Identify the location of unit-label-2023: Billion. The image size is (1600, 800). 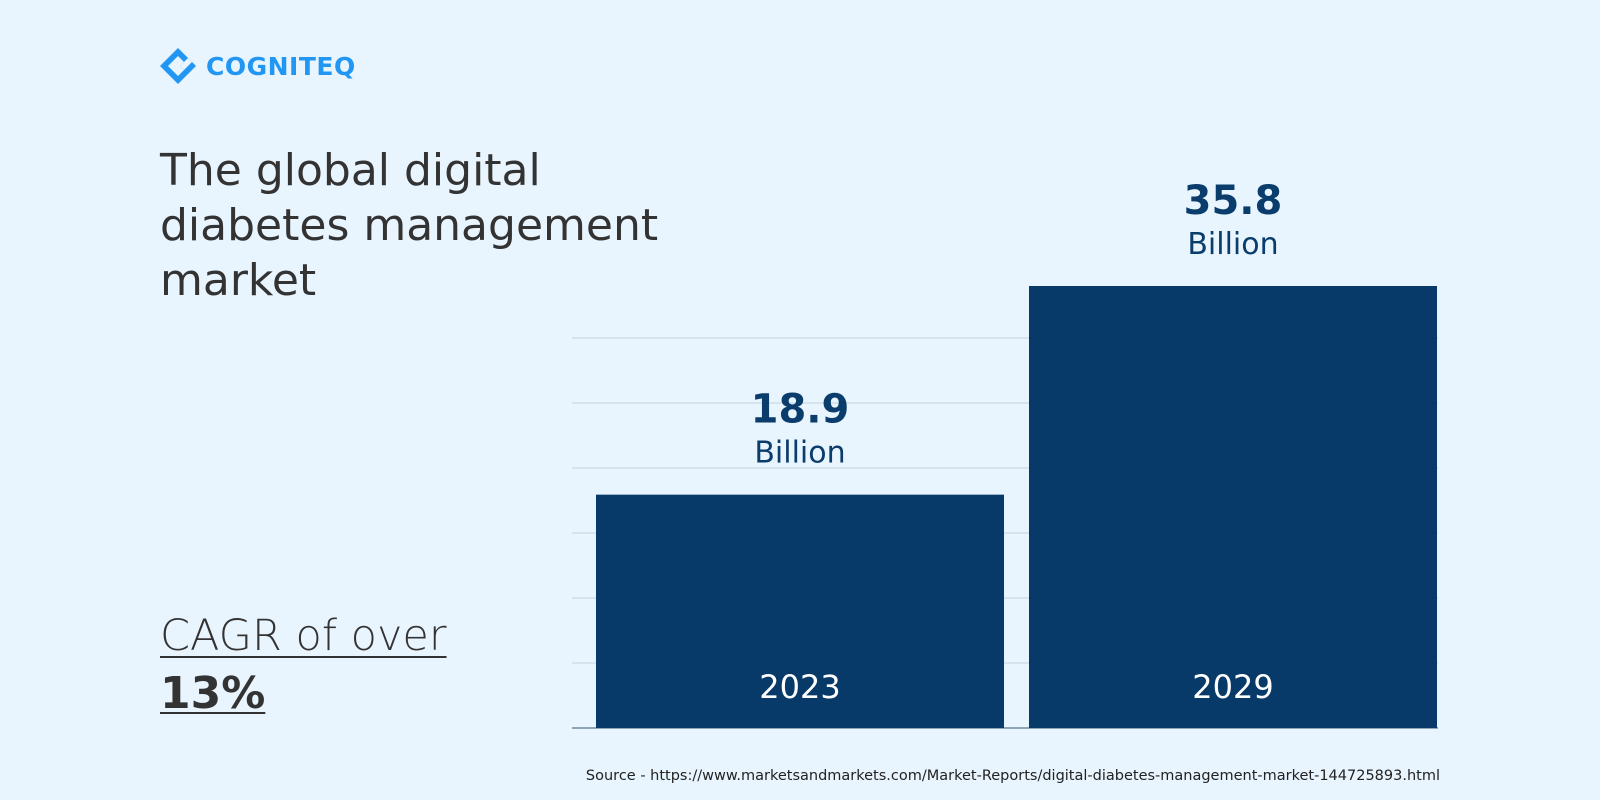
(799, 453).